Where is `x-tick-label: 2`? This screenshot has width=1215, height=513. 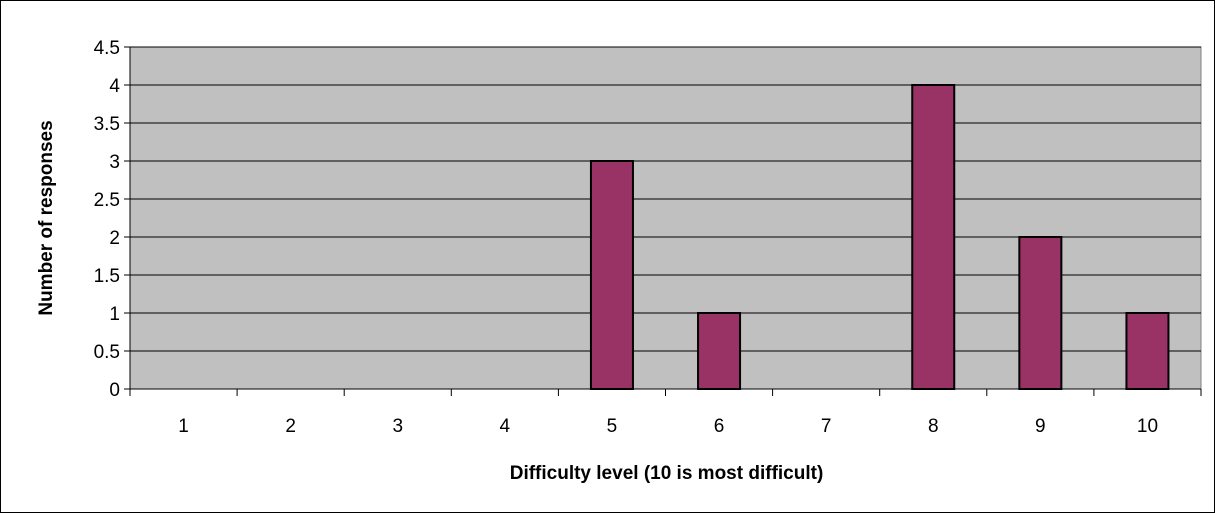
x-tick-label: 2 is located at coordinates (290, 426).